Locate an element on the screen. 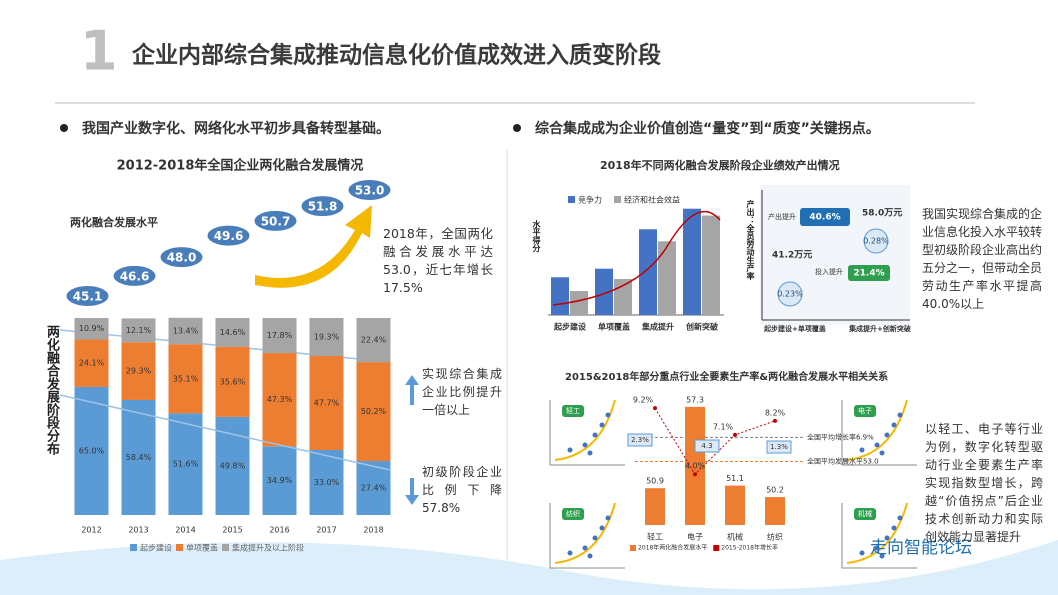 The image size is (1058, 595). stage: 集成提升+创新突破 is located at coordinates (879, 328).